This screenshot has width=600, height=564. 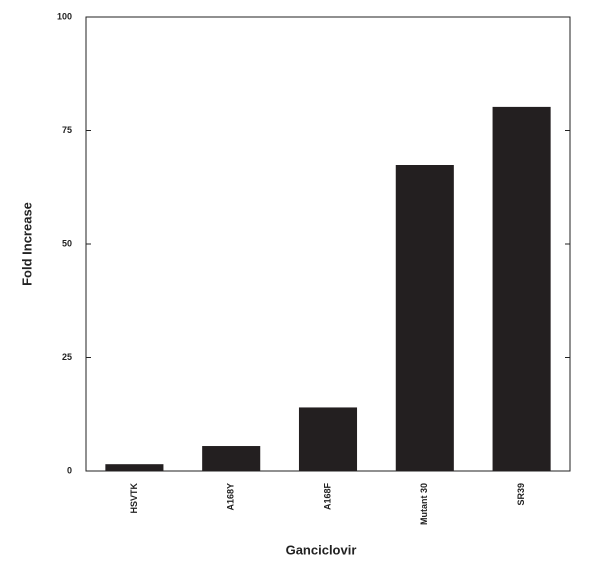 I want to click on x-tick-label: A168Y, so click(x=231, y=497).